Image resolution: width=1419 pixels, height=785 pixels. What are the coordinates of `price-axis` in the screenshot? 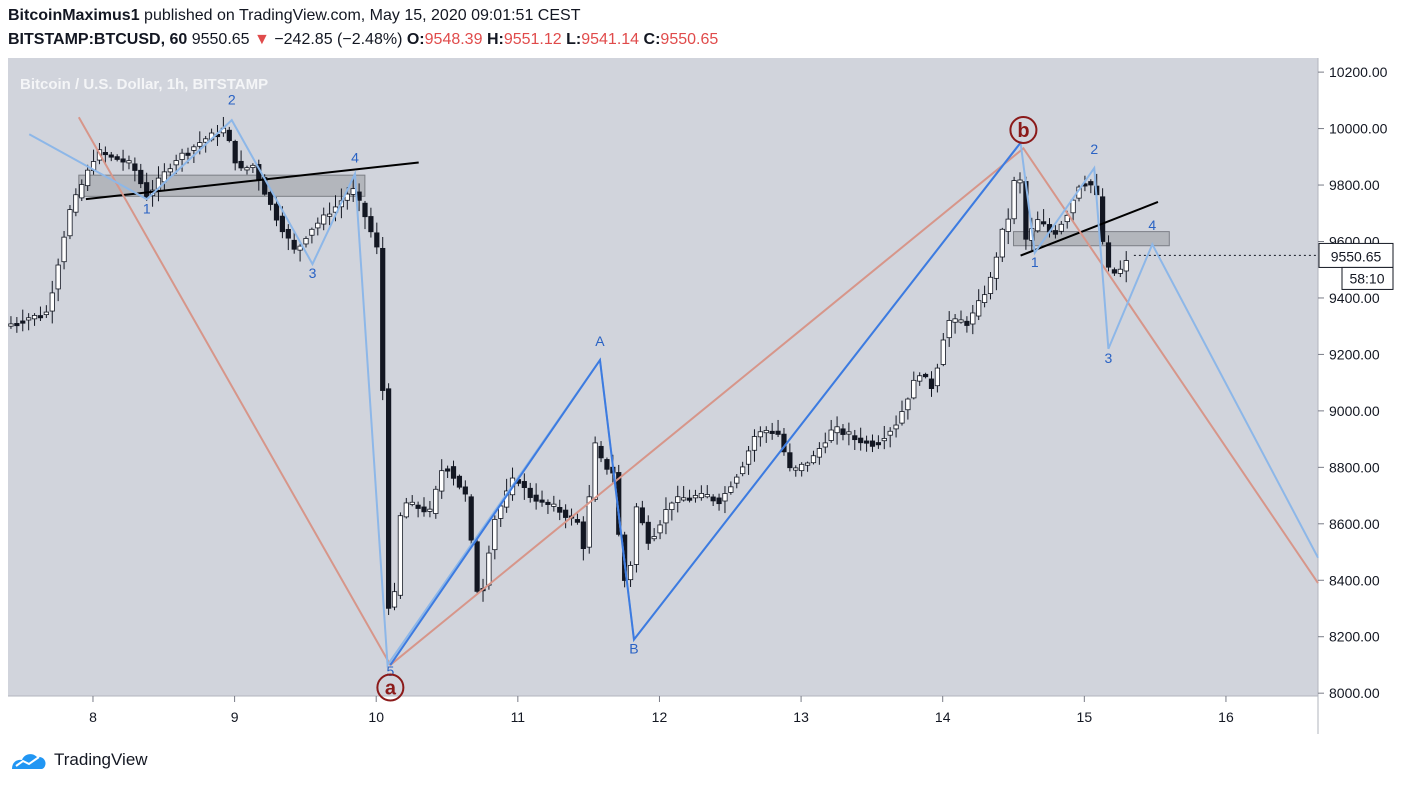 It's located at (1368, 396).